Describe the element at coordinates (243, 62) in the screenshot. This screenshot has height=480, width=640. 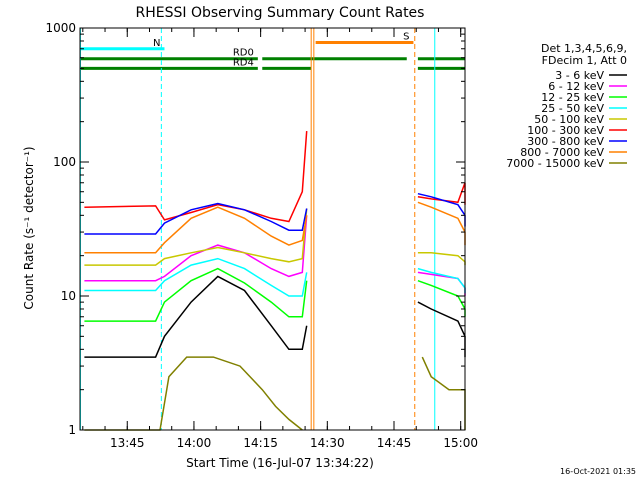
I see `flag-label: RD4` at that location.